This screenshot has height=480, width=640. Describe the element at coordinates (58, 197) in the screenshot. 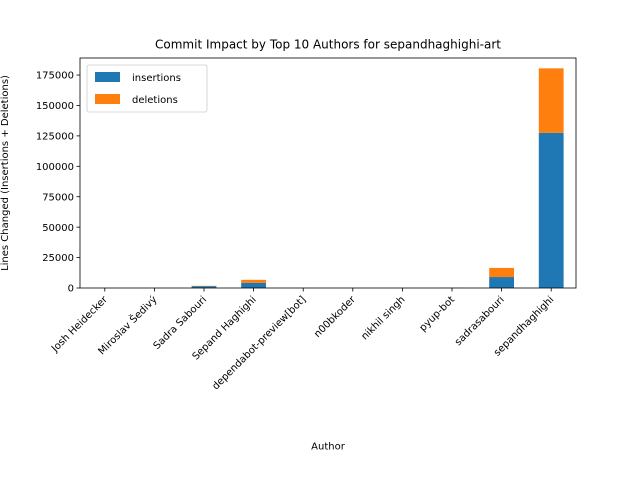

I see `y-tick-label: 75000` at that location.